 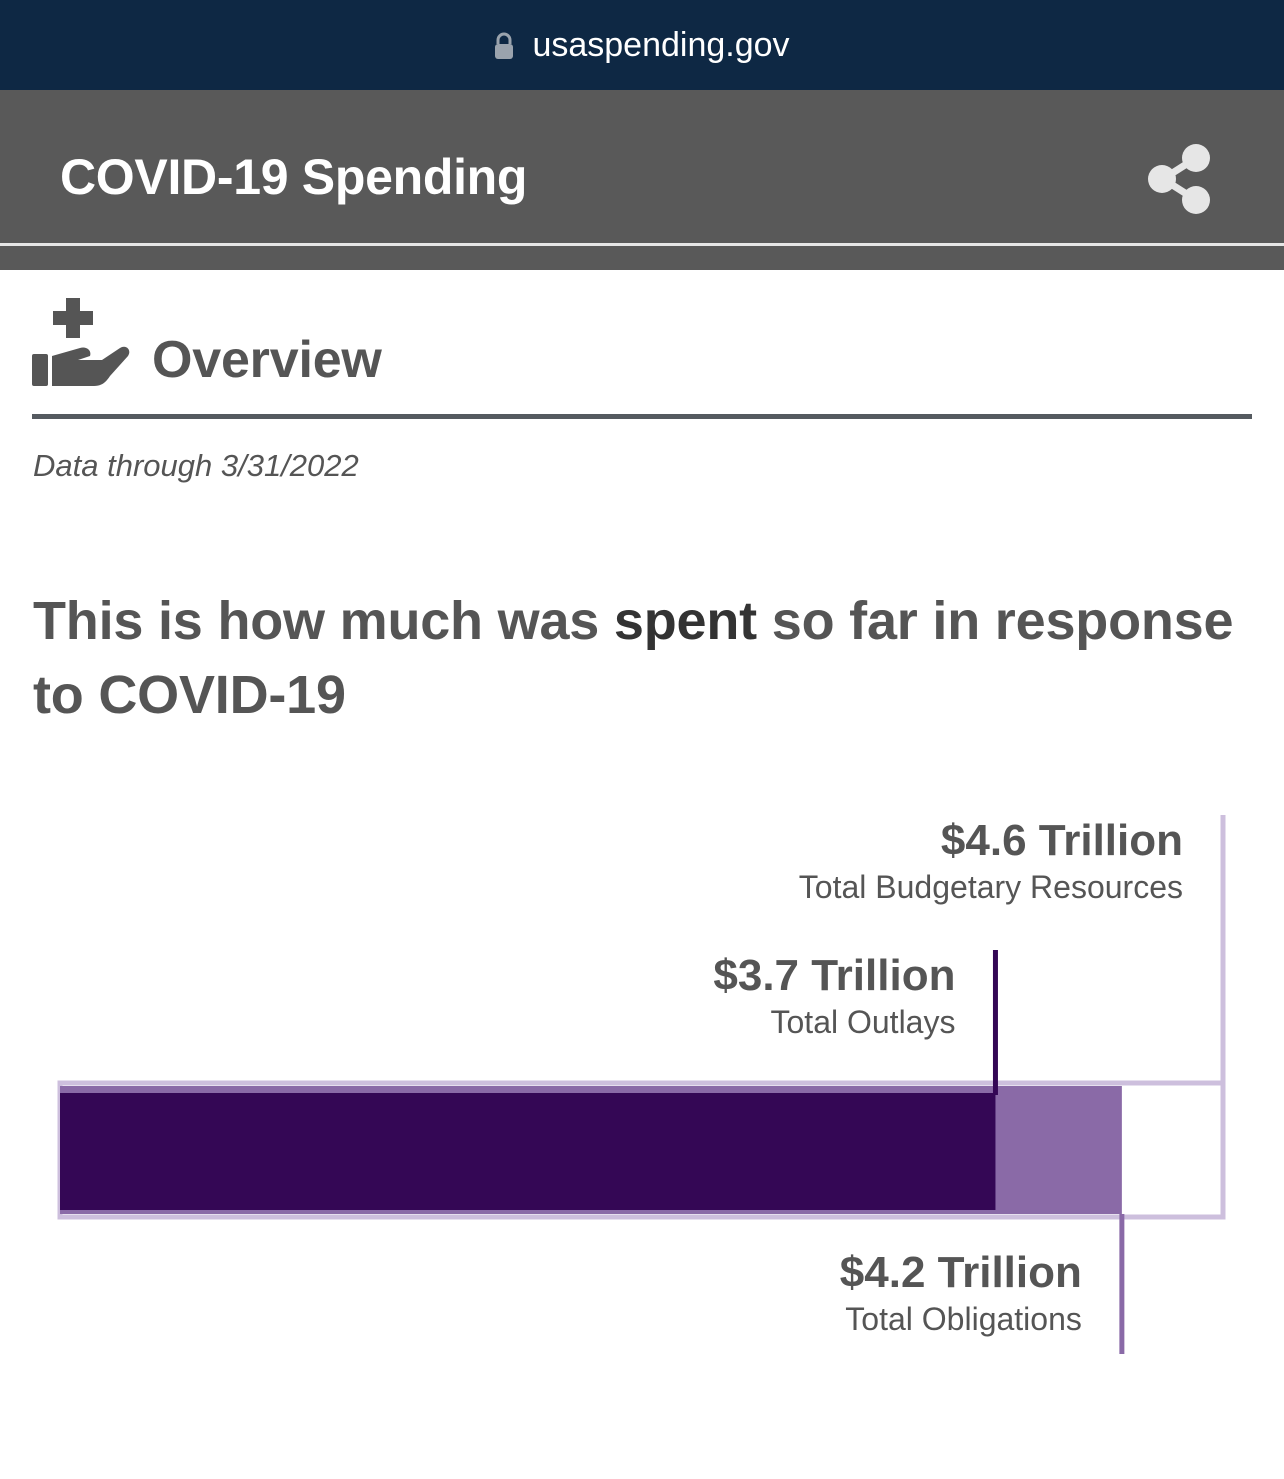 What do you see at coordinates (323, 621) in the screenshot?
I see `headline-text-start: This is how much was` at bounding box center [323, 621].